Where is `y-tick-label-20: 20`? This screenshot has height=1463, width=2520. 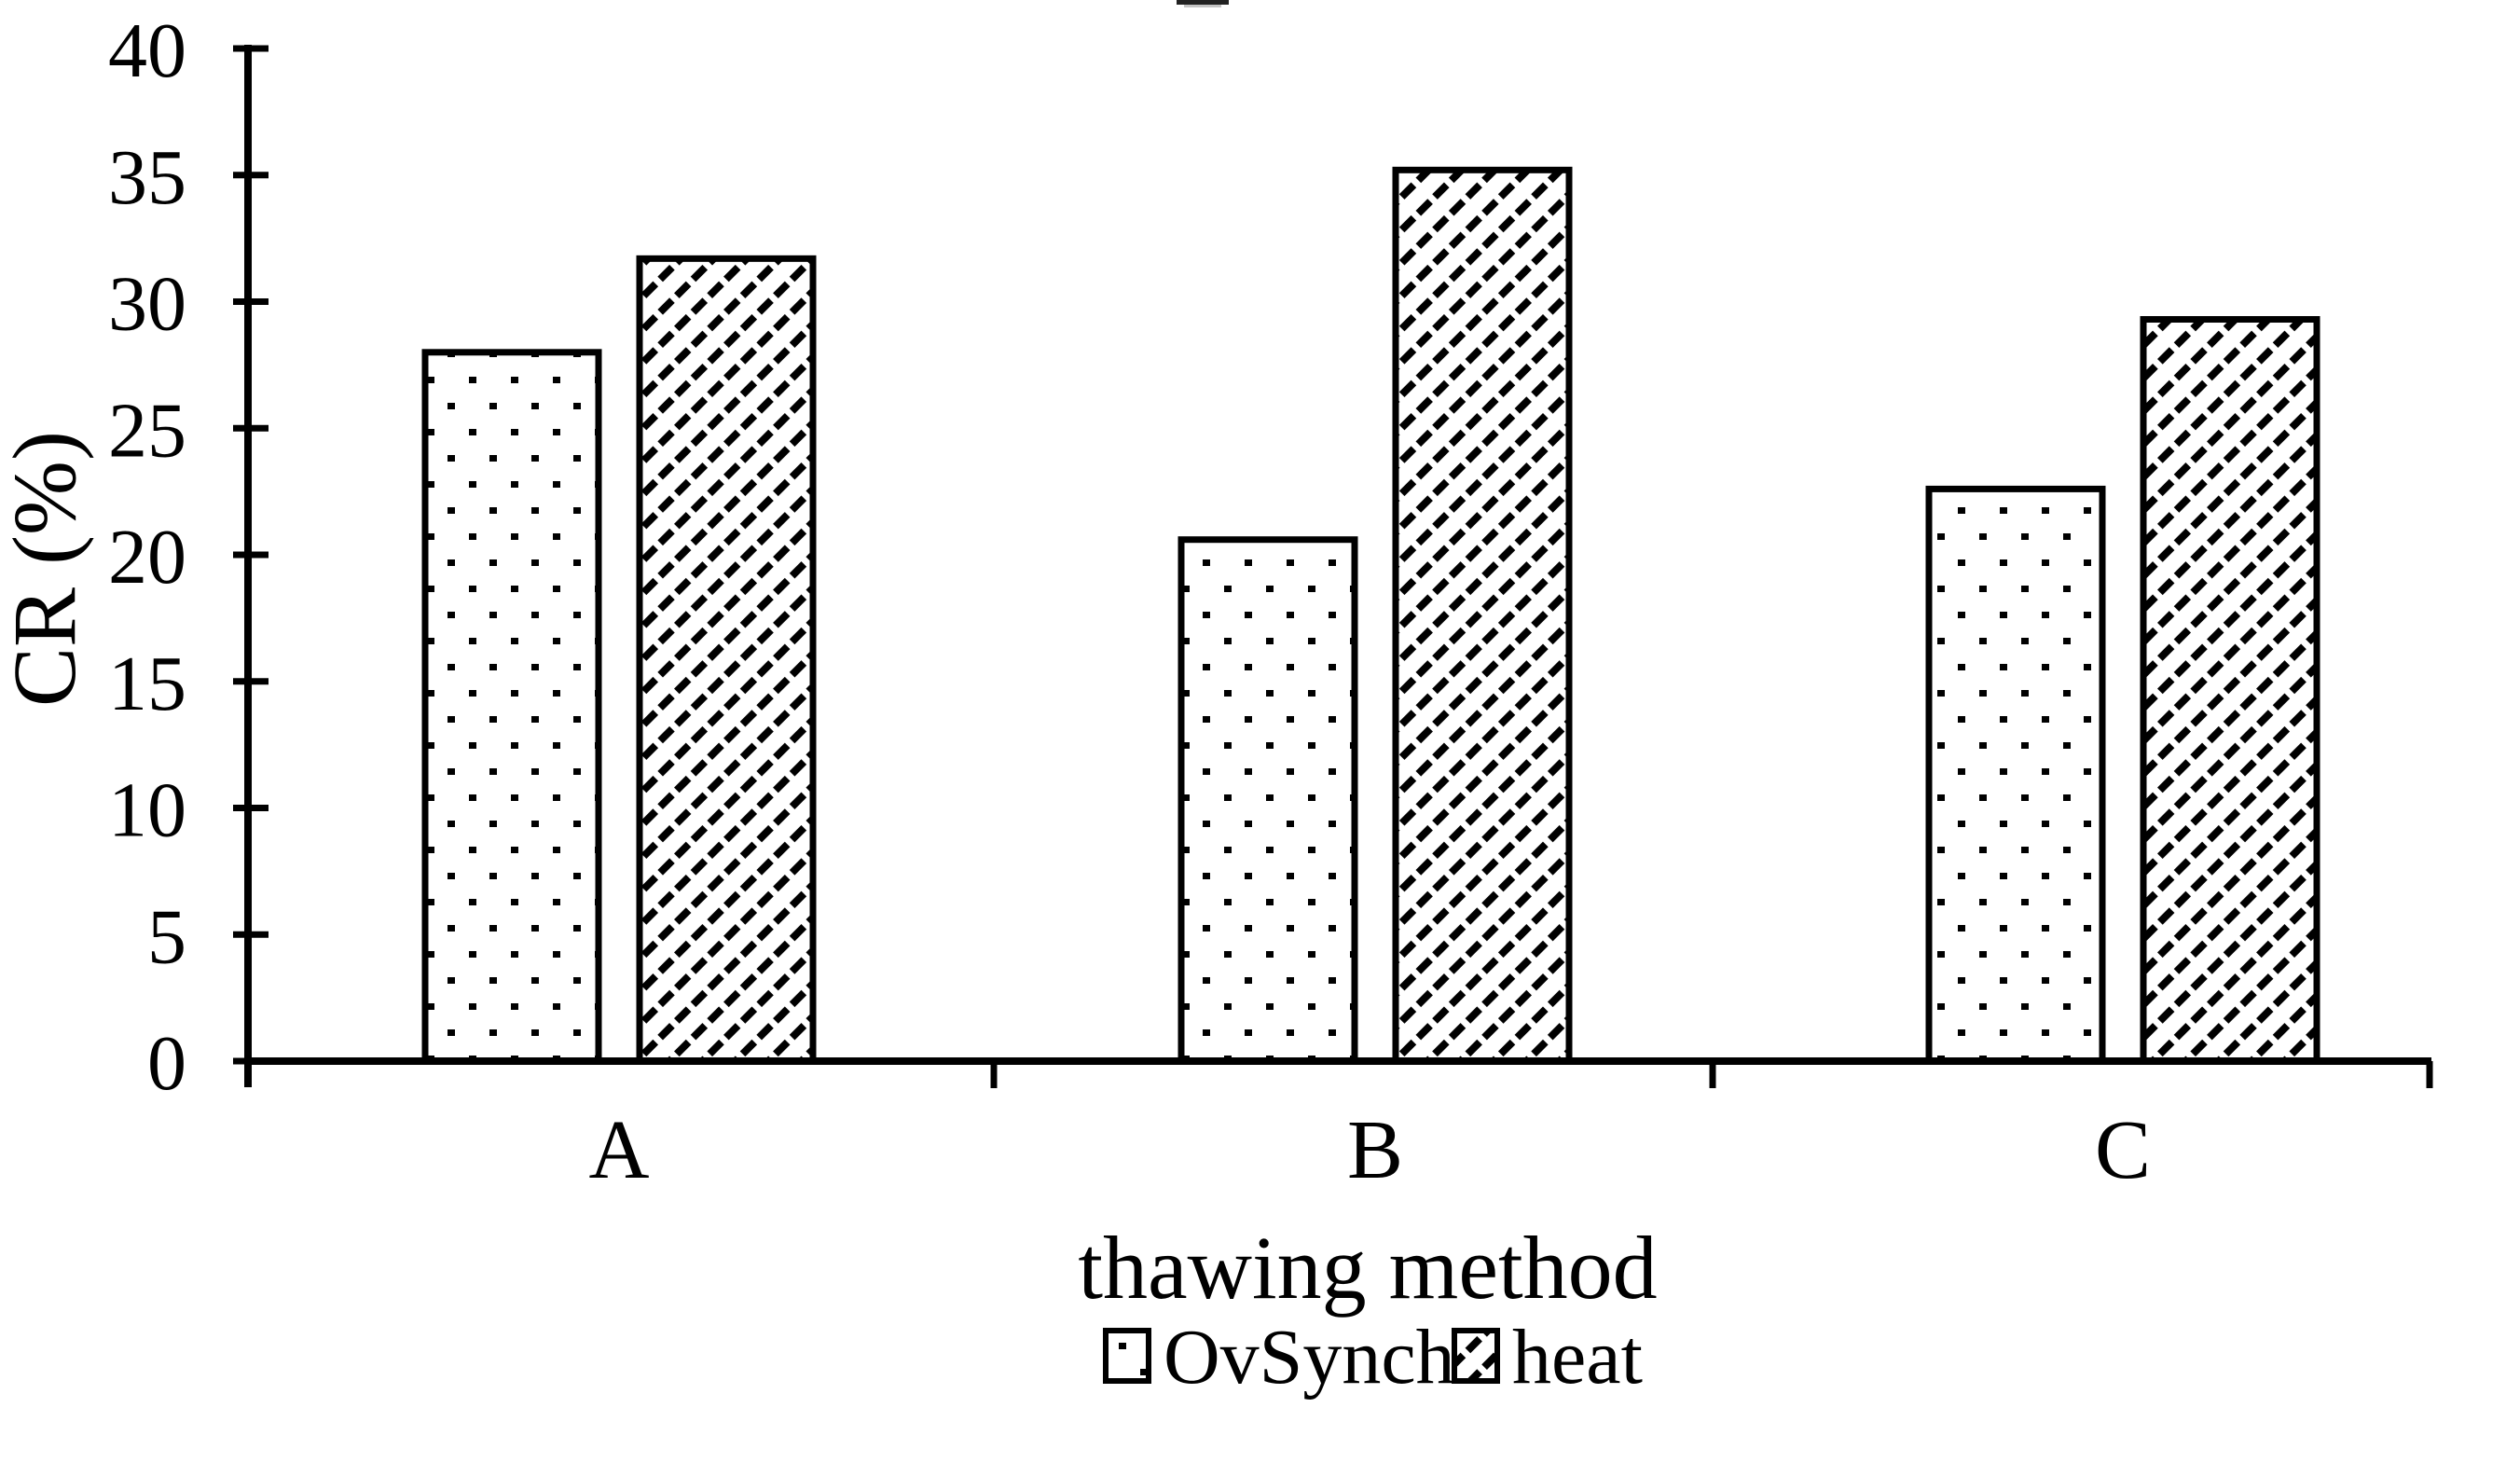 y-tick-label-20: 20 is located at coordinates (147, 557).